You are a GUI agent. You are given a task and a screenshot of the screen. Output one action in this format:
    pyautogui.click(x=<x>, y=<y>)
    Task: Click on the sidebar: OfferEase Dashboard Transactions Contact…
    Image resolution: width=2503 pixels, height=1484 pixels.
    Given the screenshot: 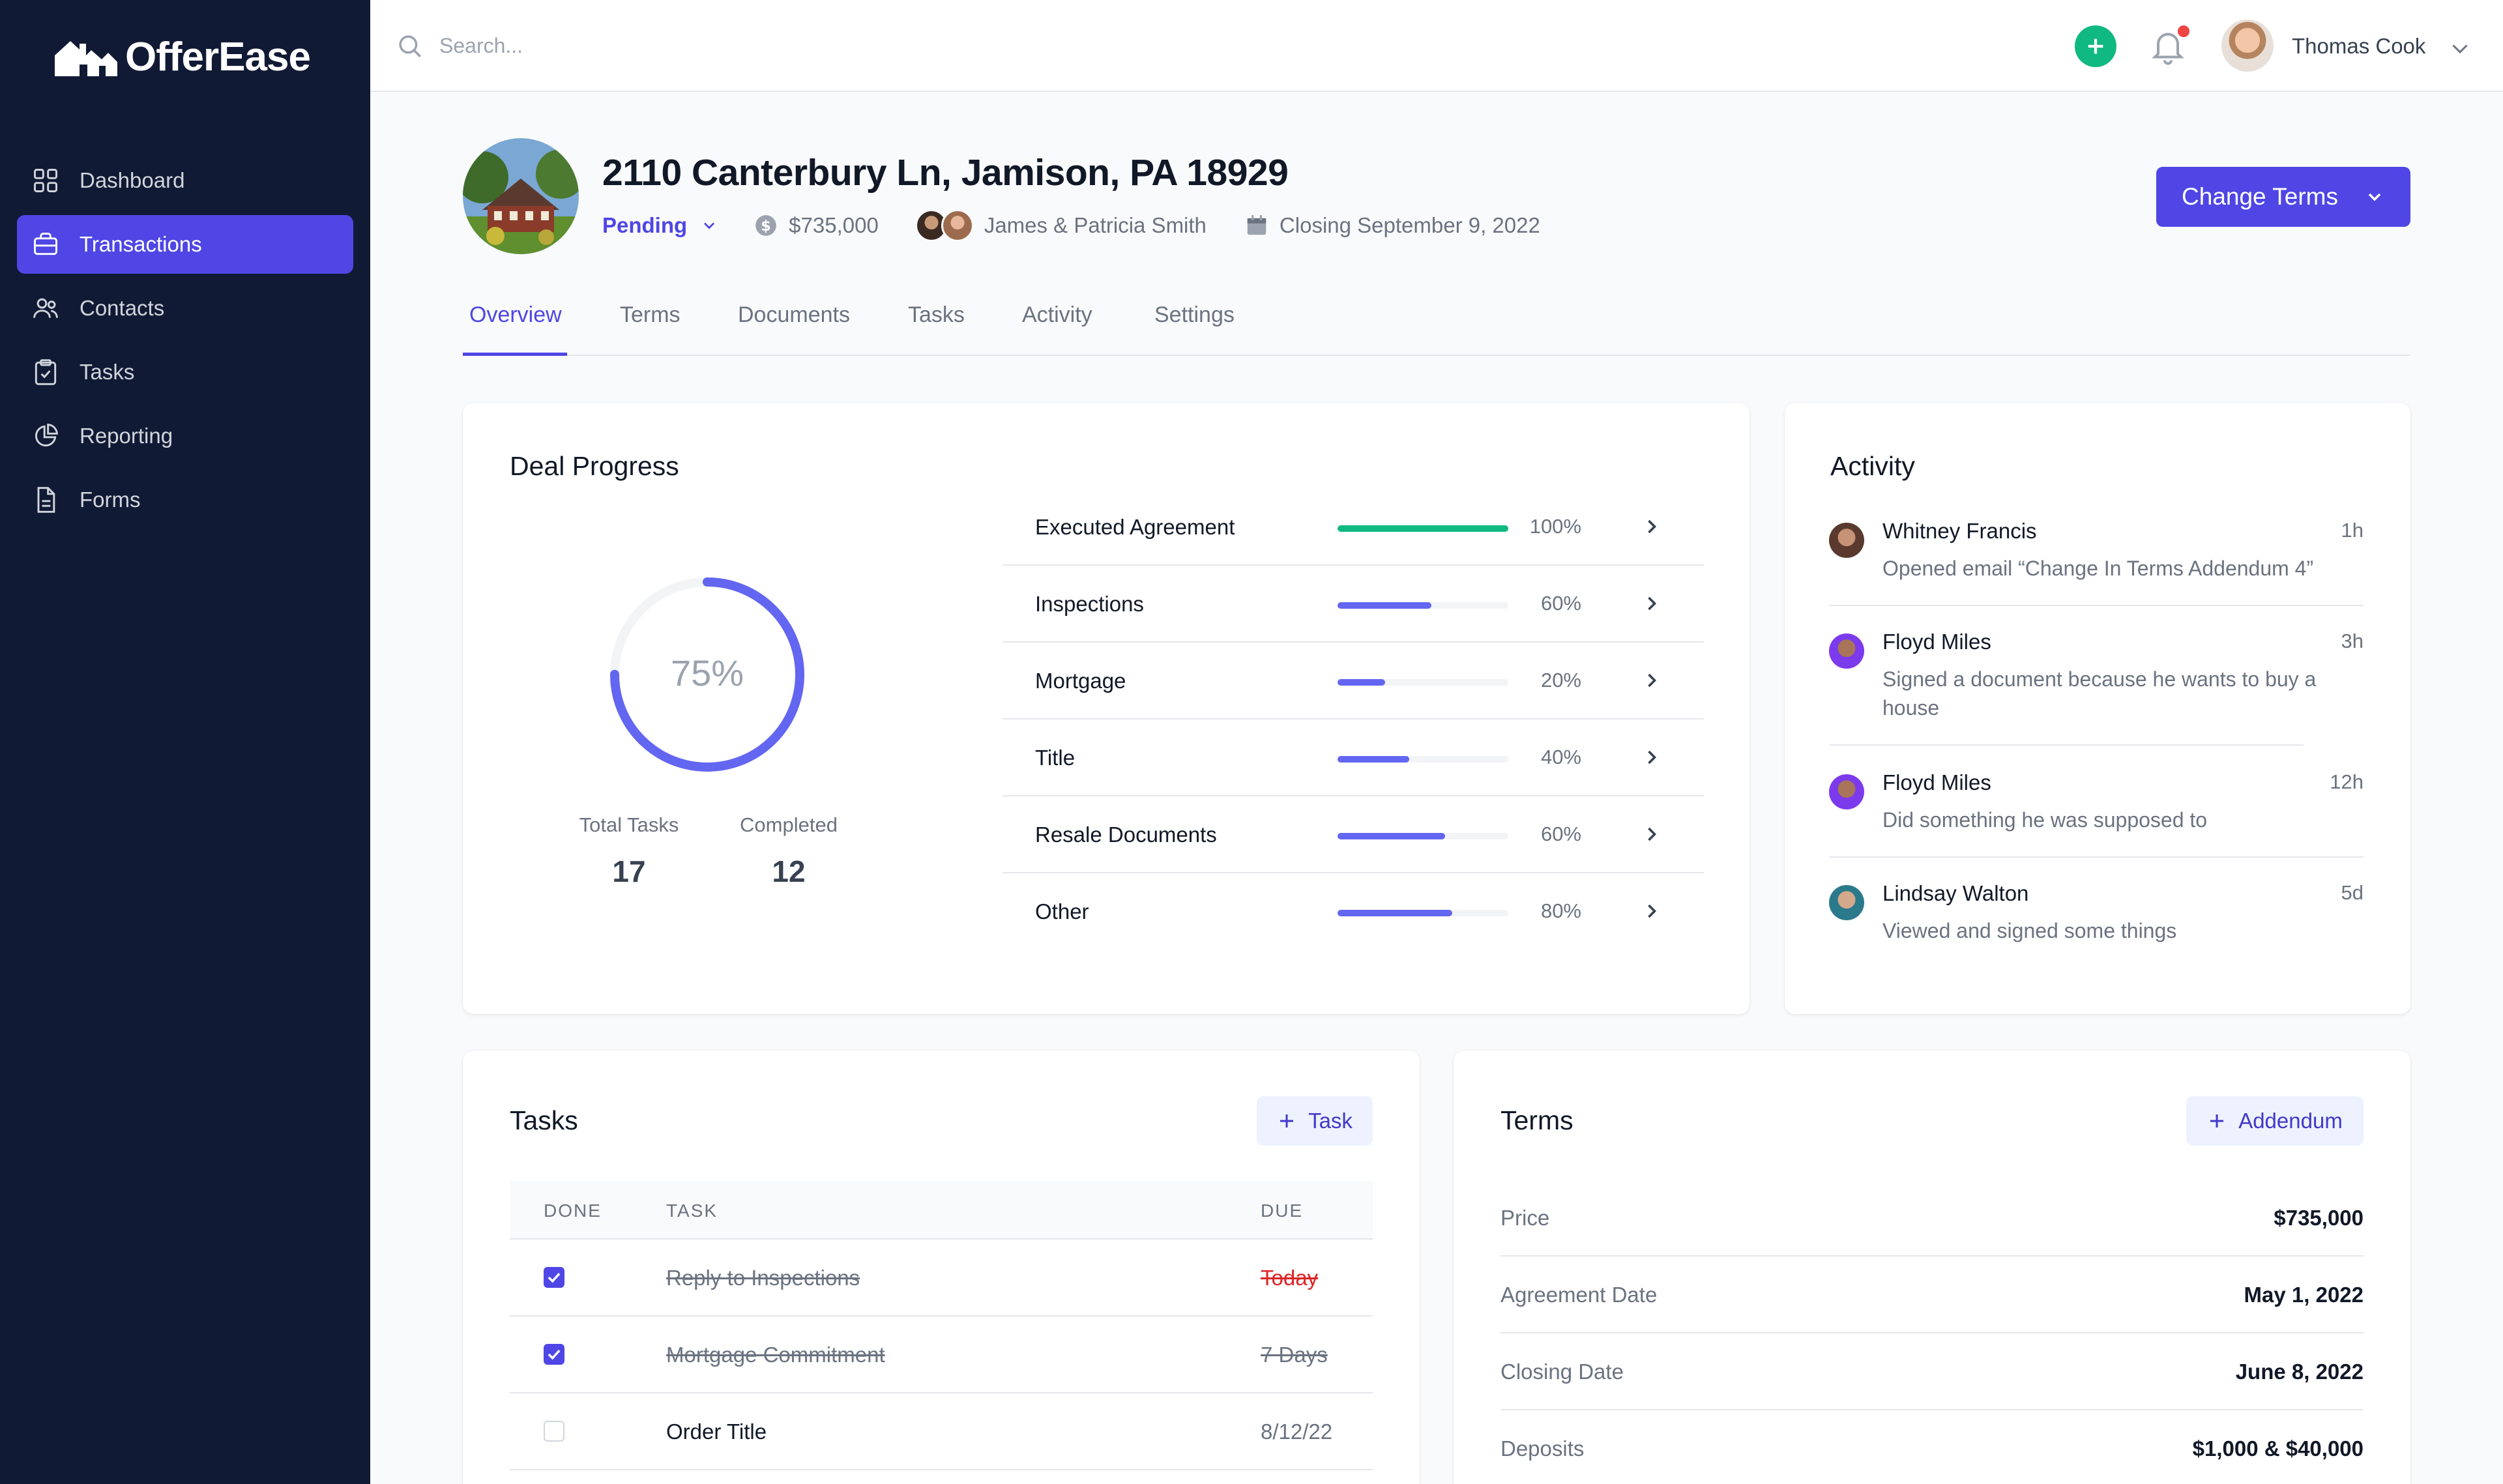 What is the action you would take?
    pyautogui.click(x=185, y=742)
    